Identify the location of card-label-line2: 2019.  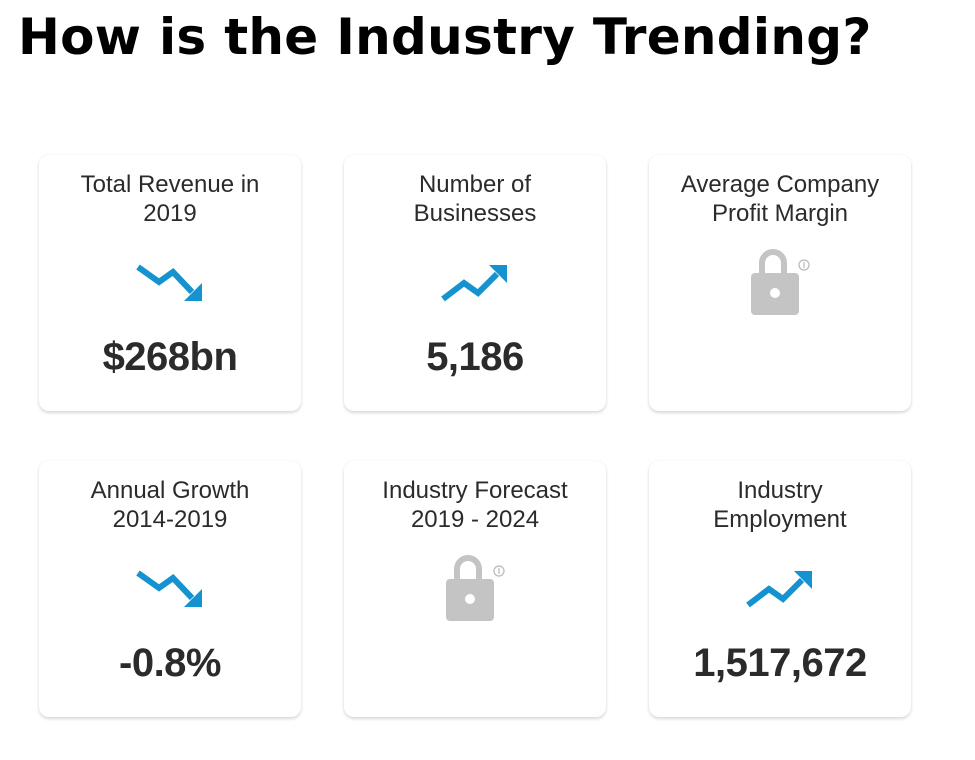
(170, 213).